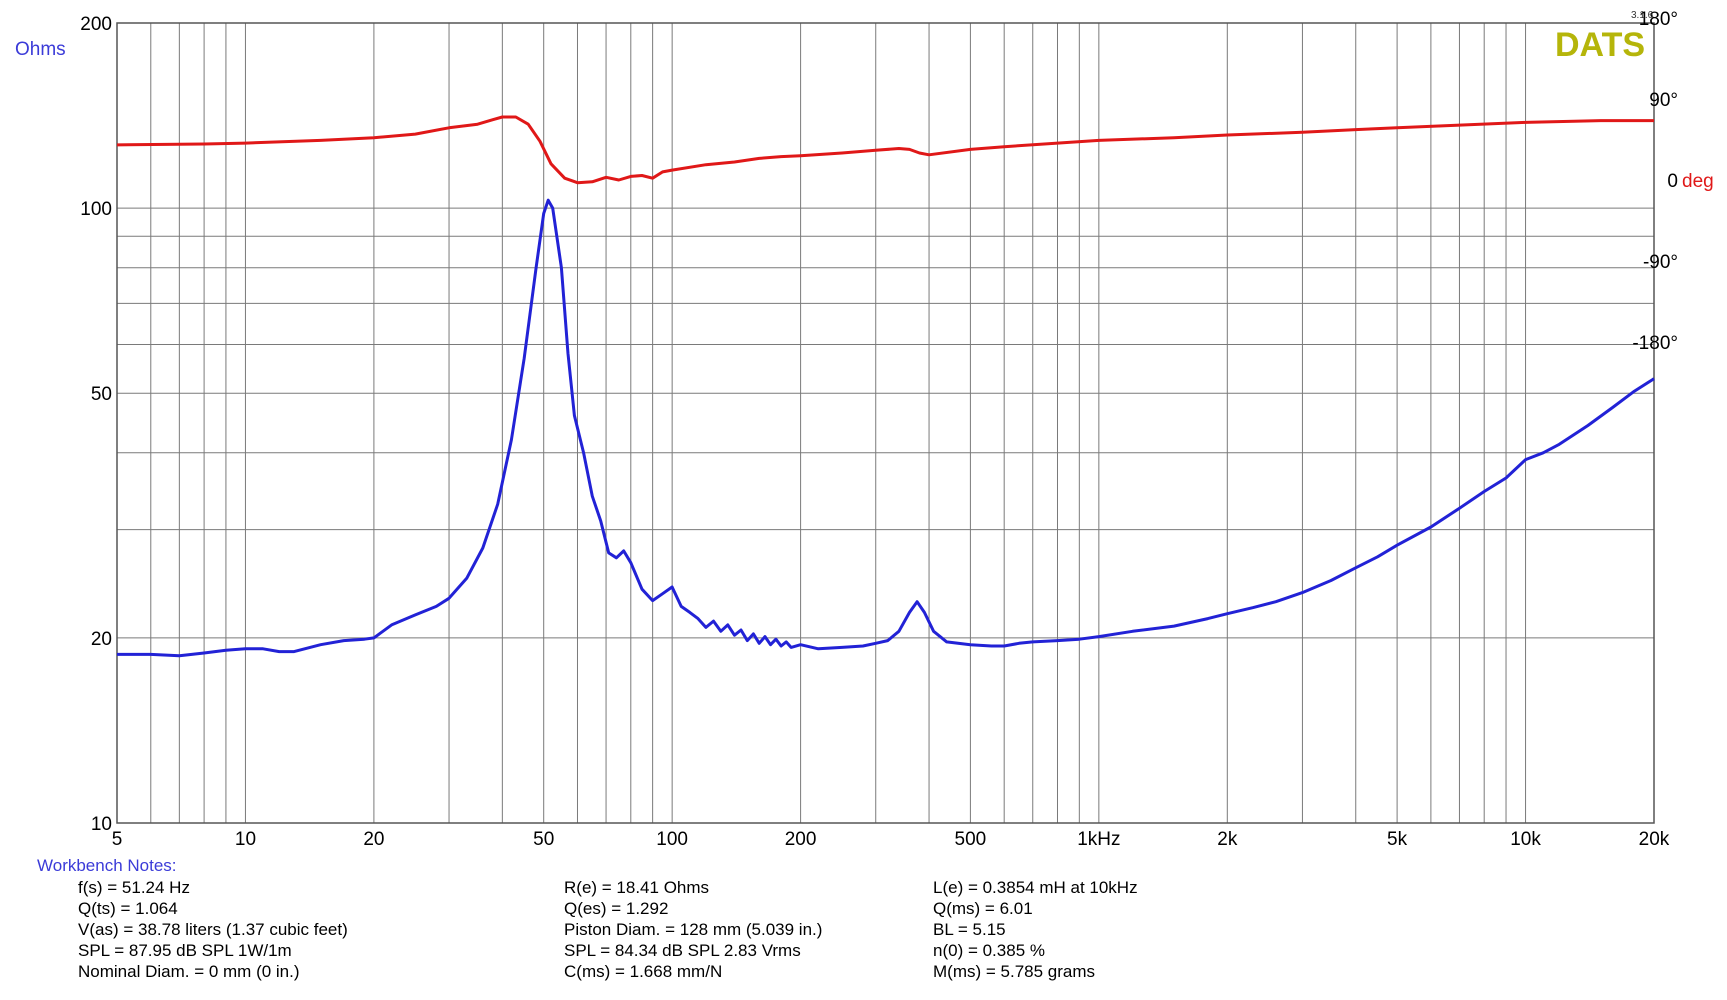 This screenshot has height=1000, width=1727. Describe the element at coordinates (96, 209) in the screenshot. I see `y-tick-label: 100` at that location.